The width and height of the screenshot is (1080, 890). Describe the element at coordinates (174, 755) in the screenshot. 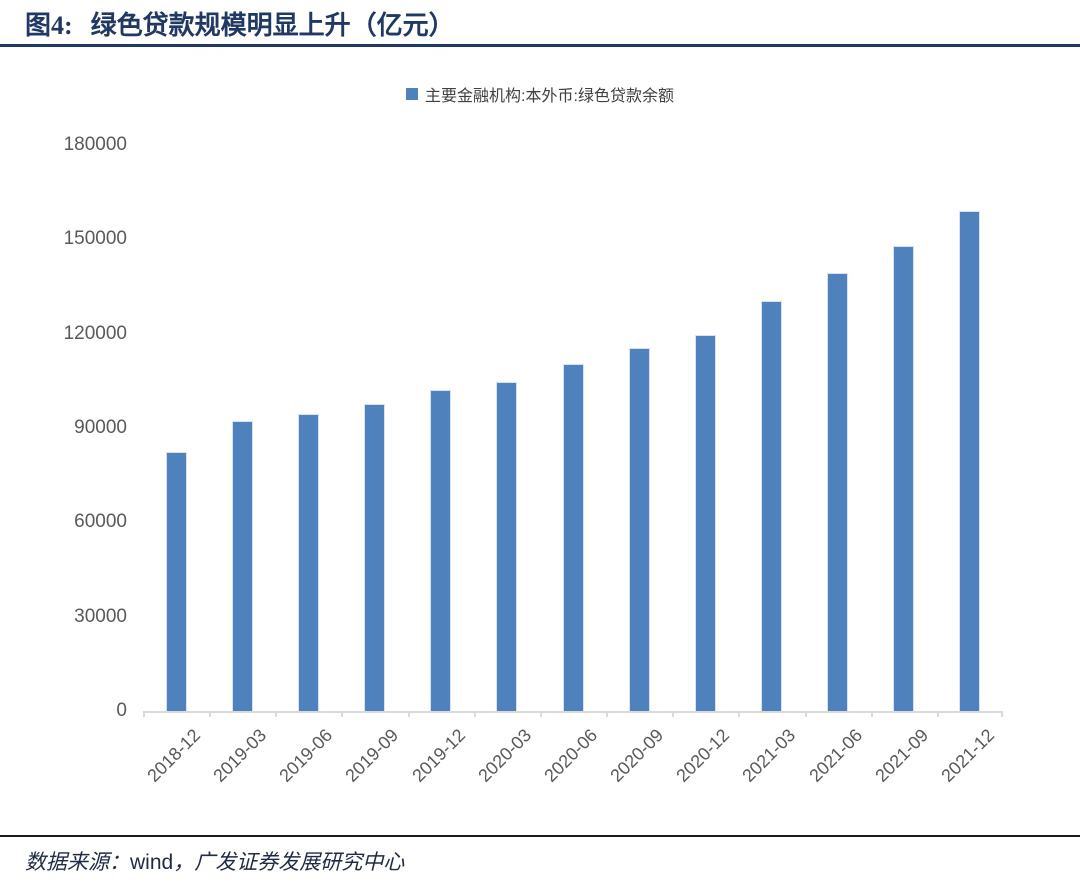

I see `x-tick-label: 2018-12` at that location.